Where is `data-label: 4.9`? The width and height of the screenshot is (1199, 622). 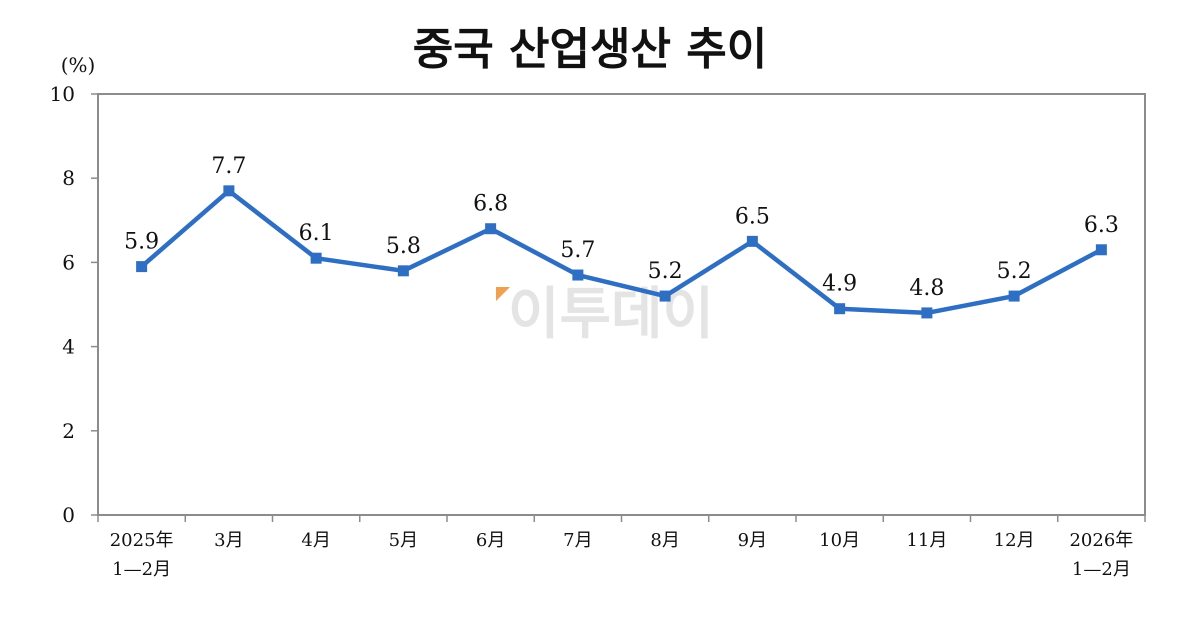 data-label: 4.9 is located at coordinates (839, 284).